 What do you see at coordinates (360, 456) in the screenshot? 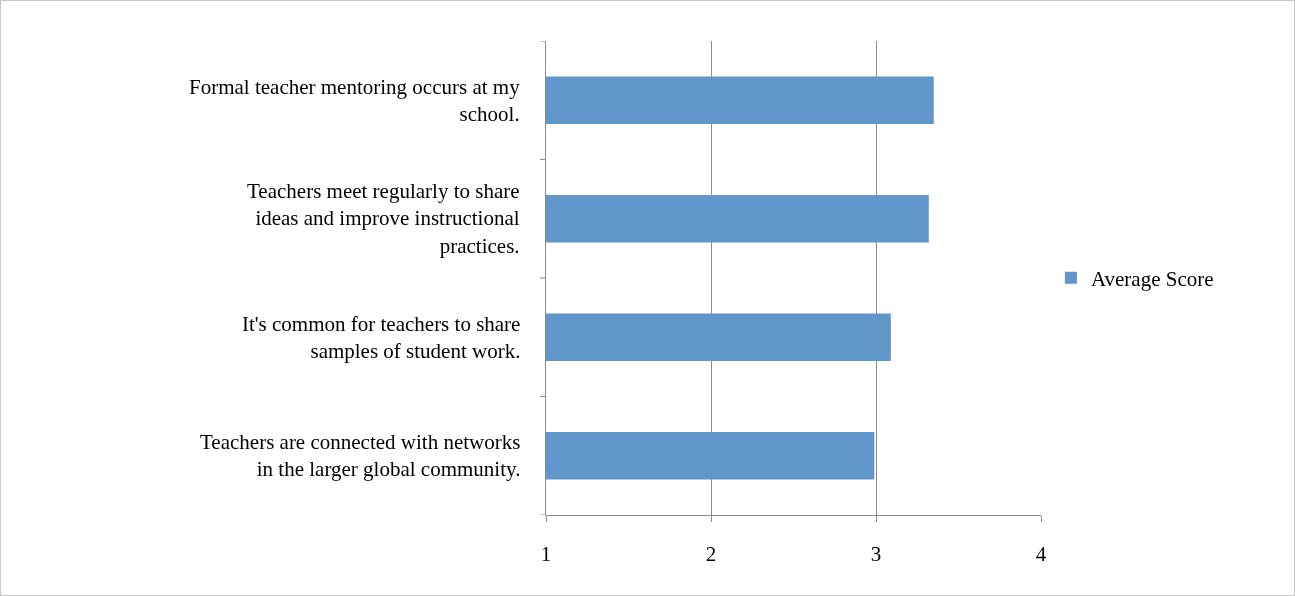
I see `y-tick-label: Teachers are connected with networks in the larger global community.` at bounding box center [360, 456].